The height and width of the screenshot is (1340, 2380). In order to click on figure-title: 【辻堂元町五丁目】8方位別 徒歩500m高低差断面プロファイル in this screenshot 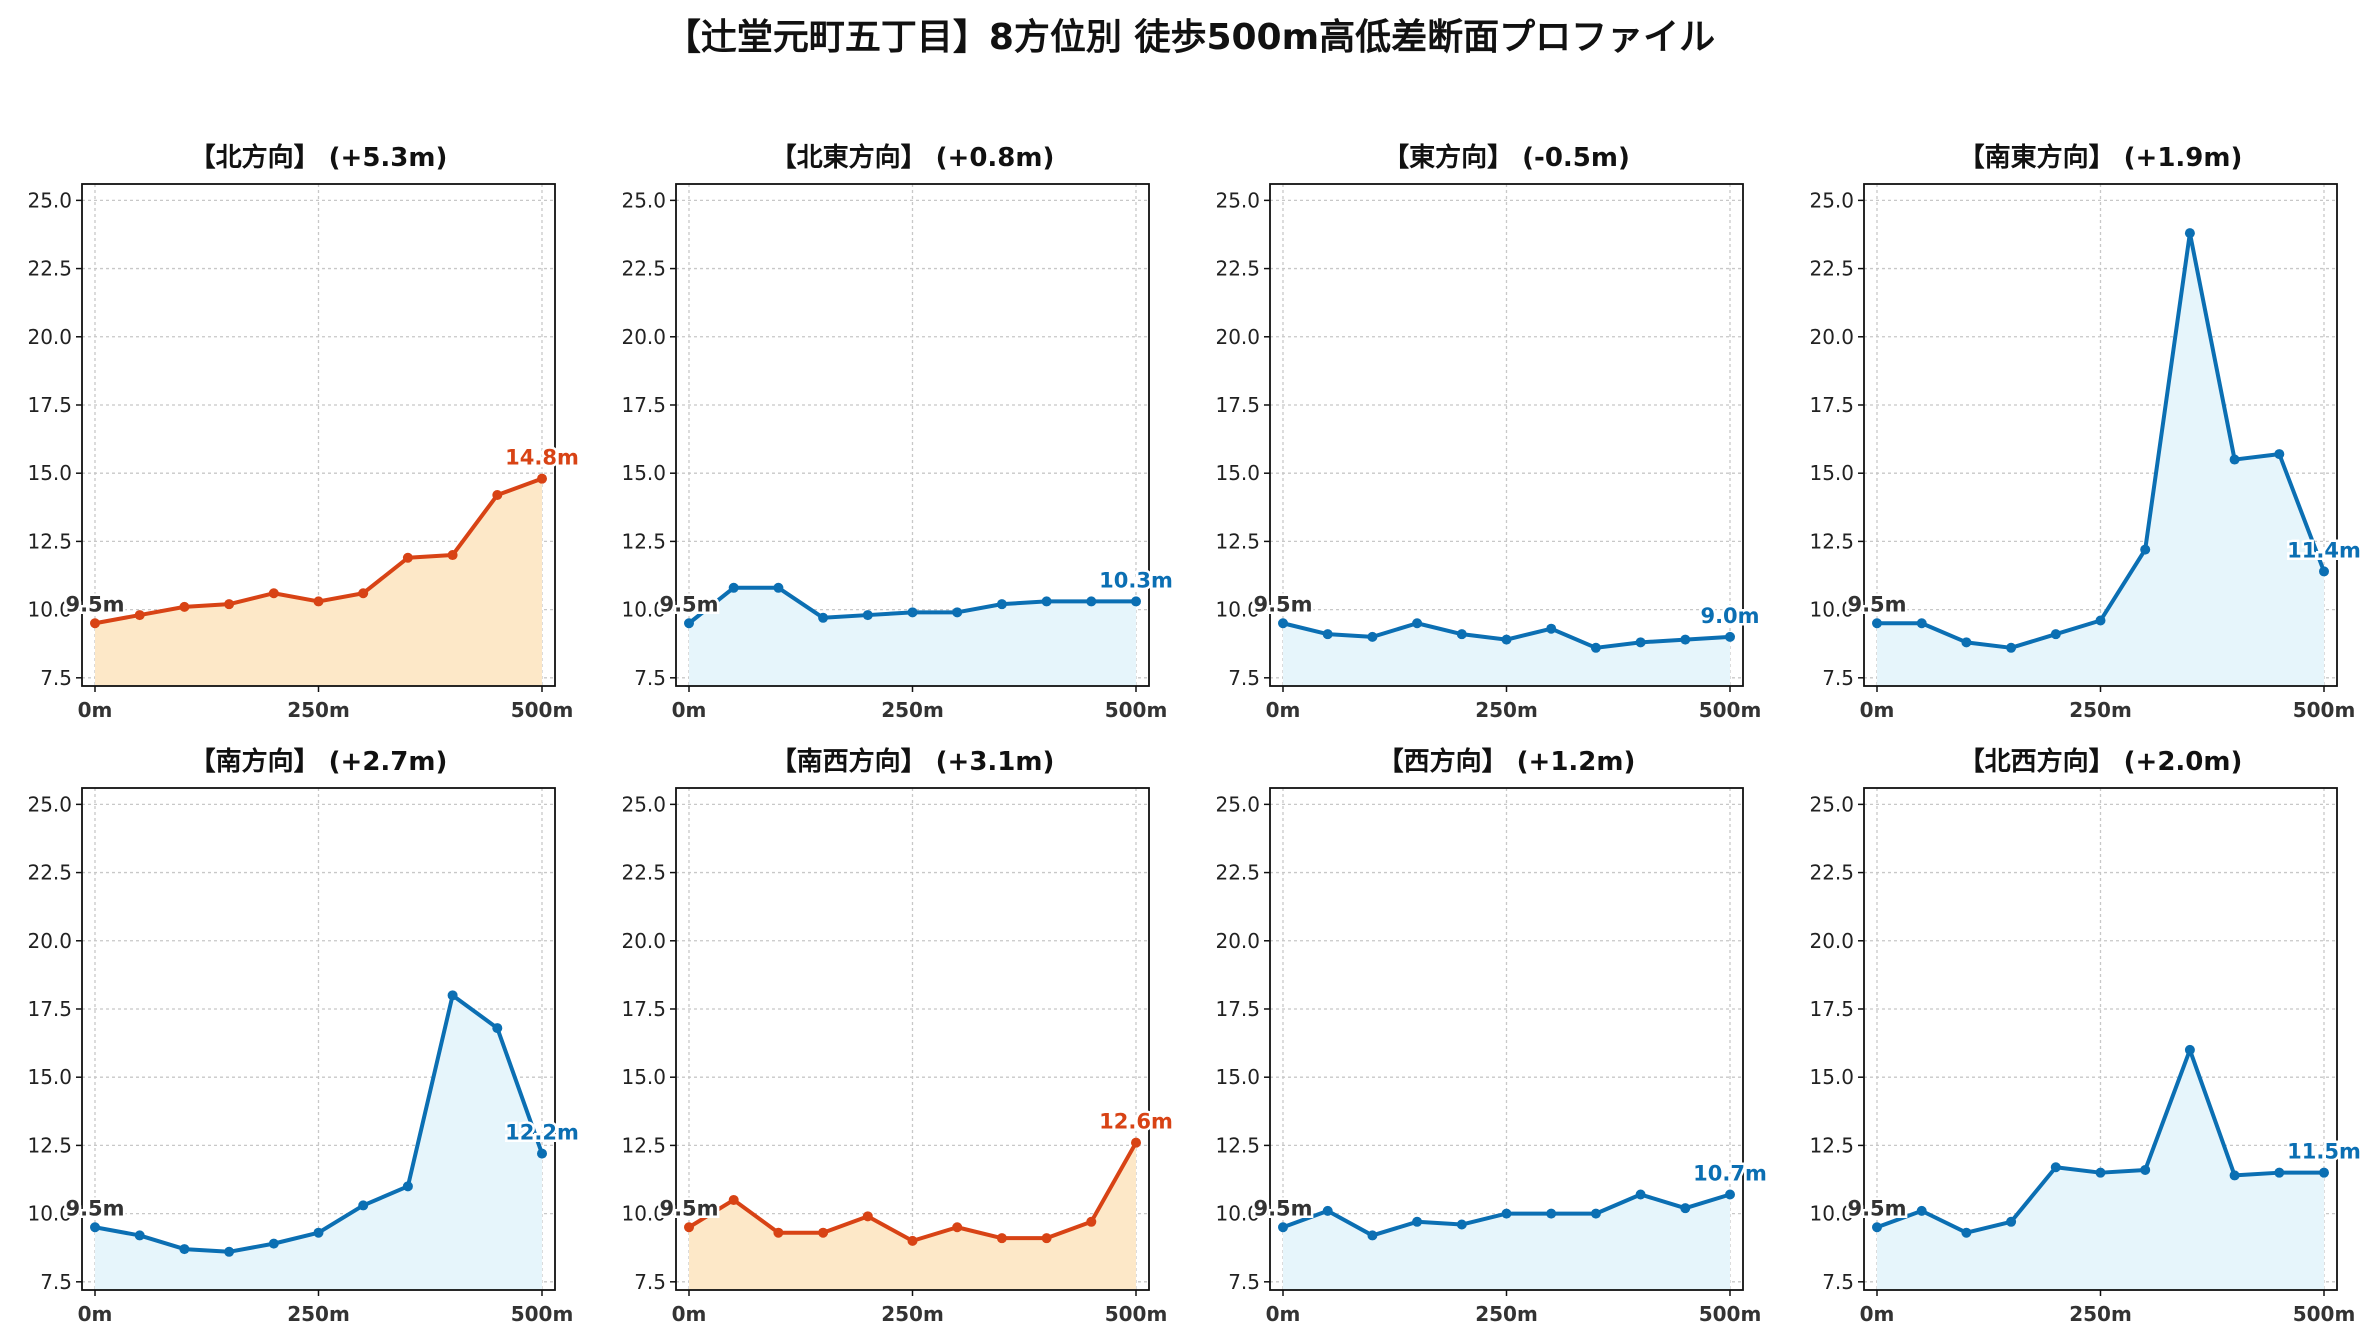, I will do `click(1190, 37)`.